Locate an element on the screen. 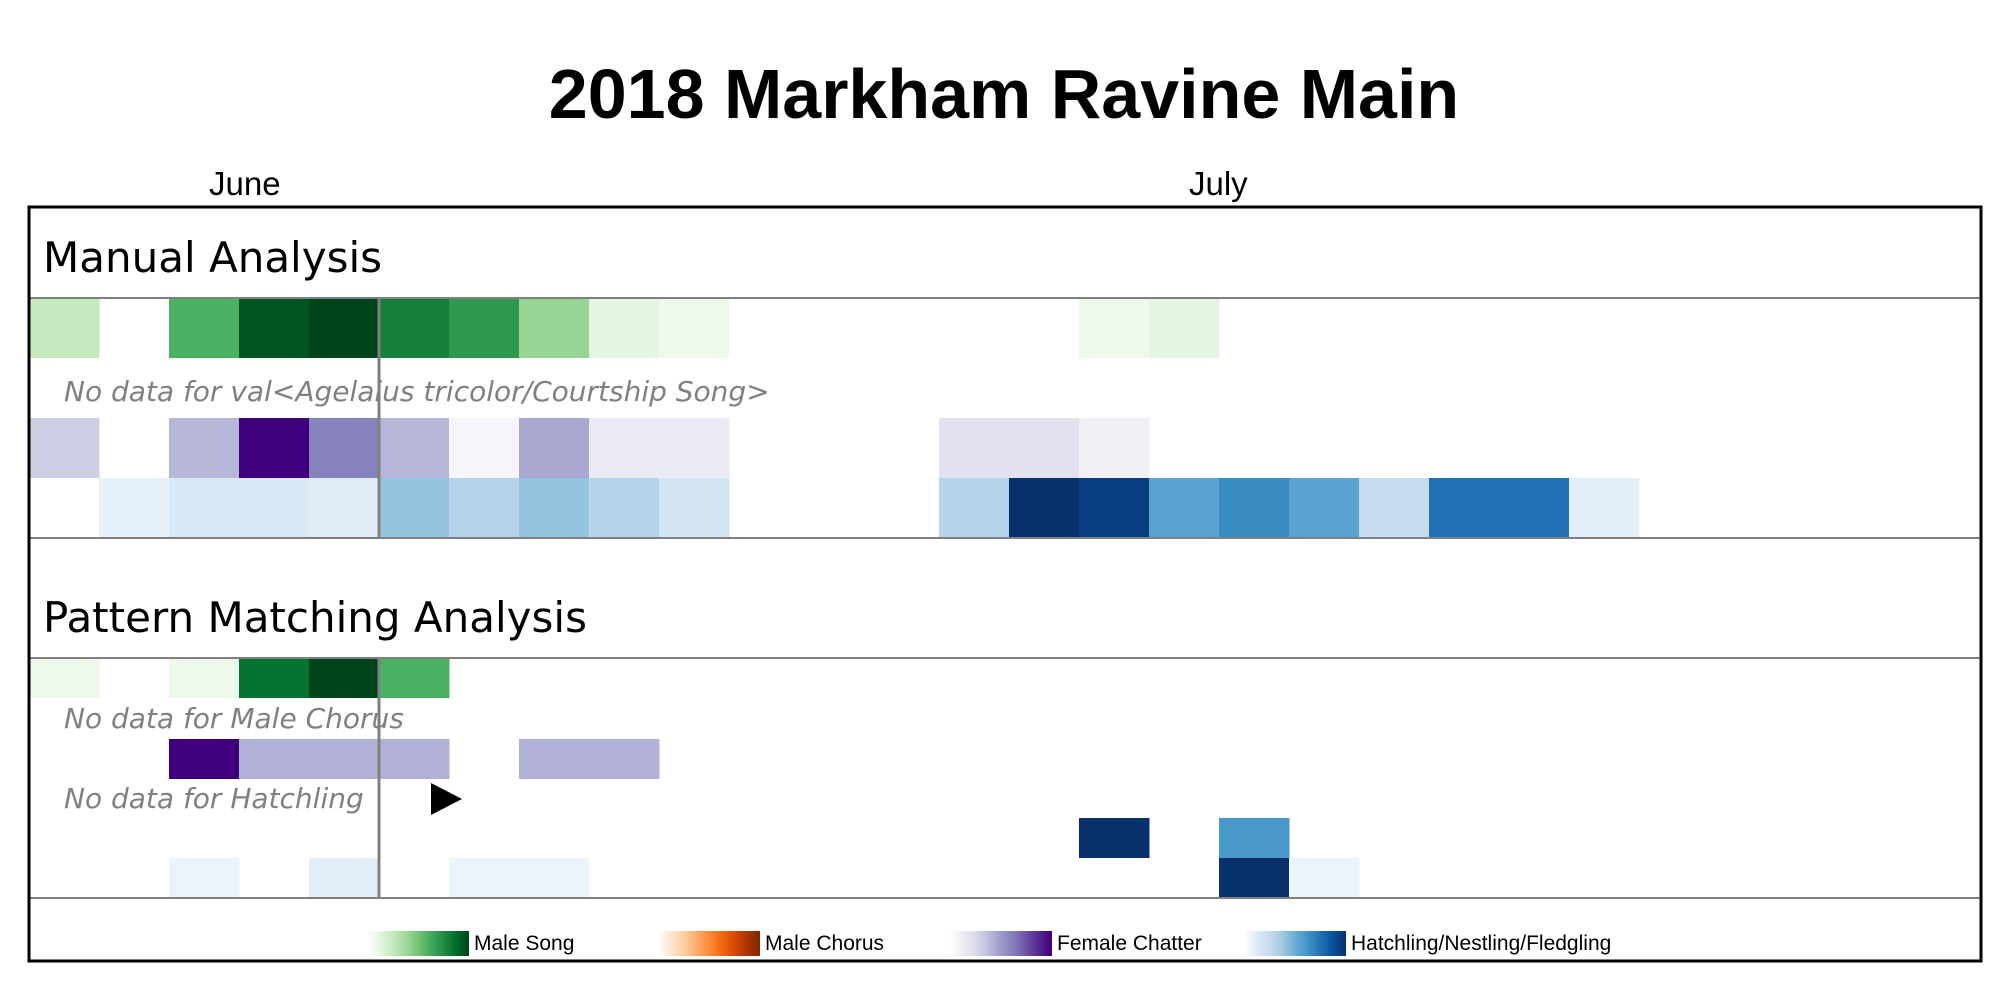 The width and height of the screenshot is (2009, 983). month-labels: June July is located at coordinates (728, 183).